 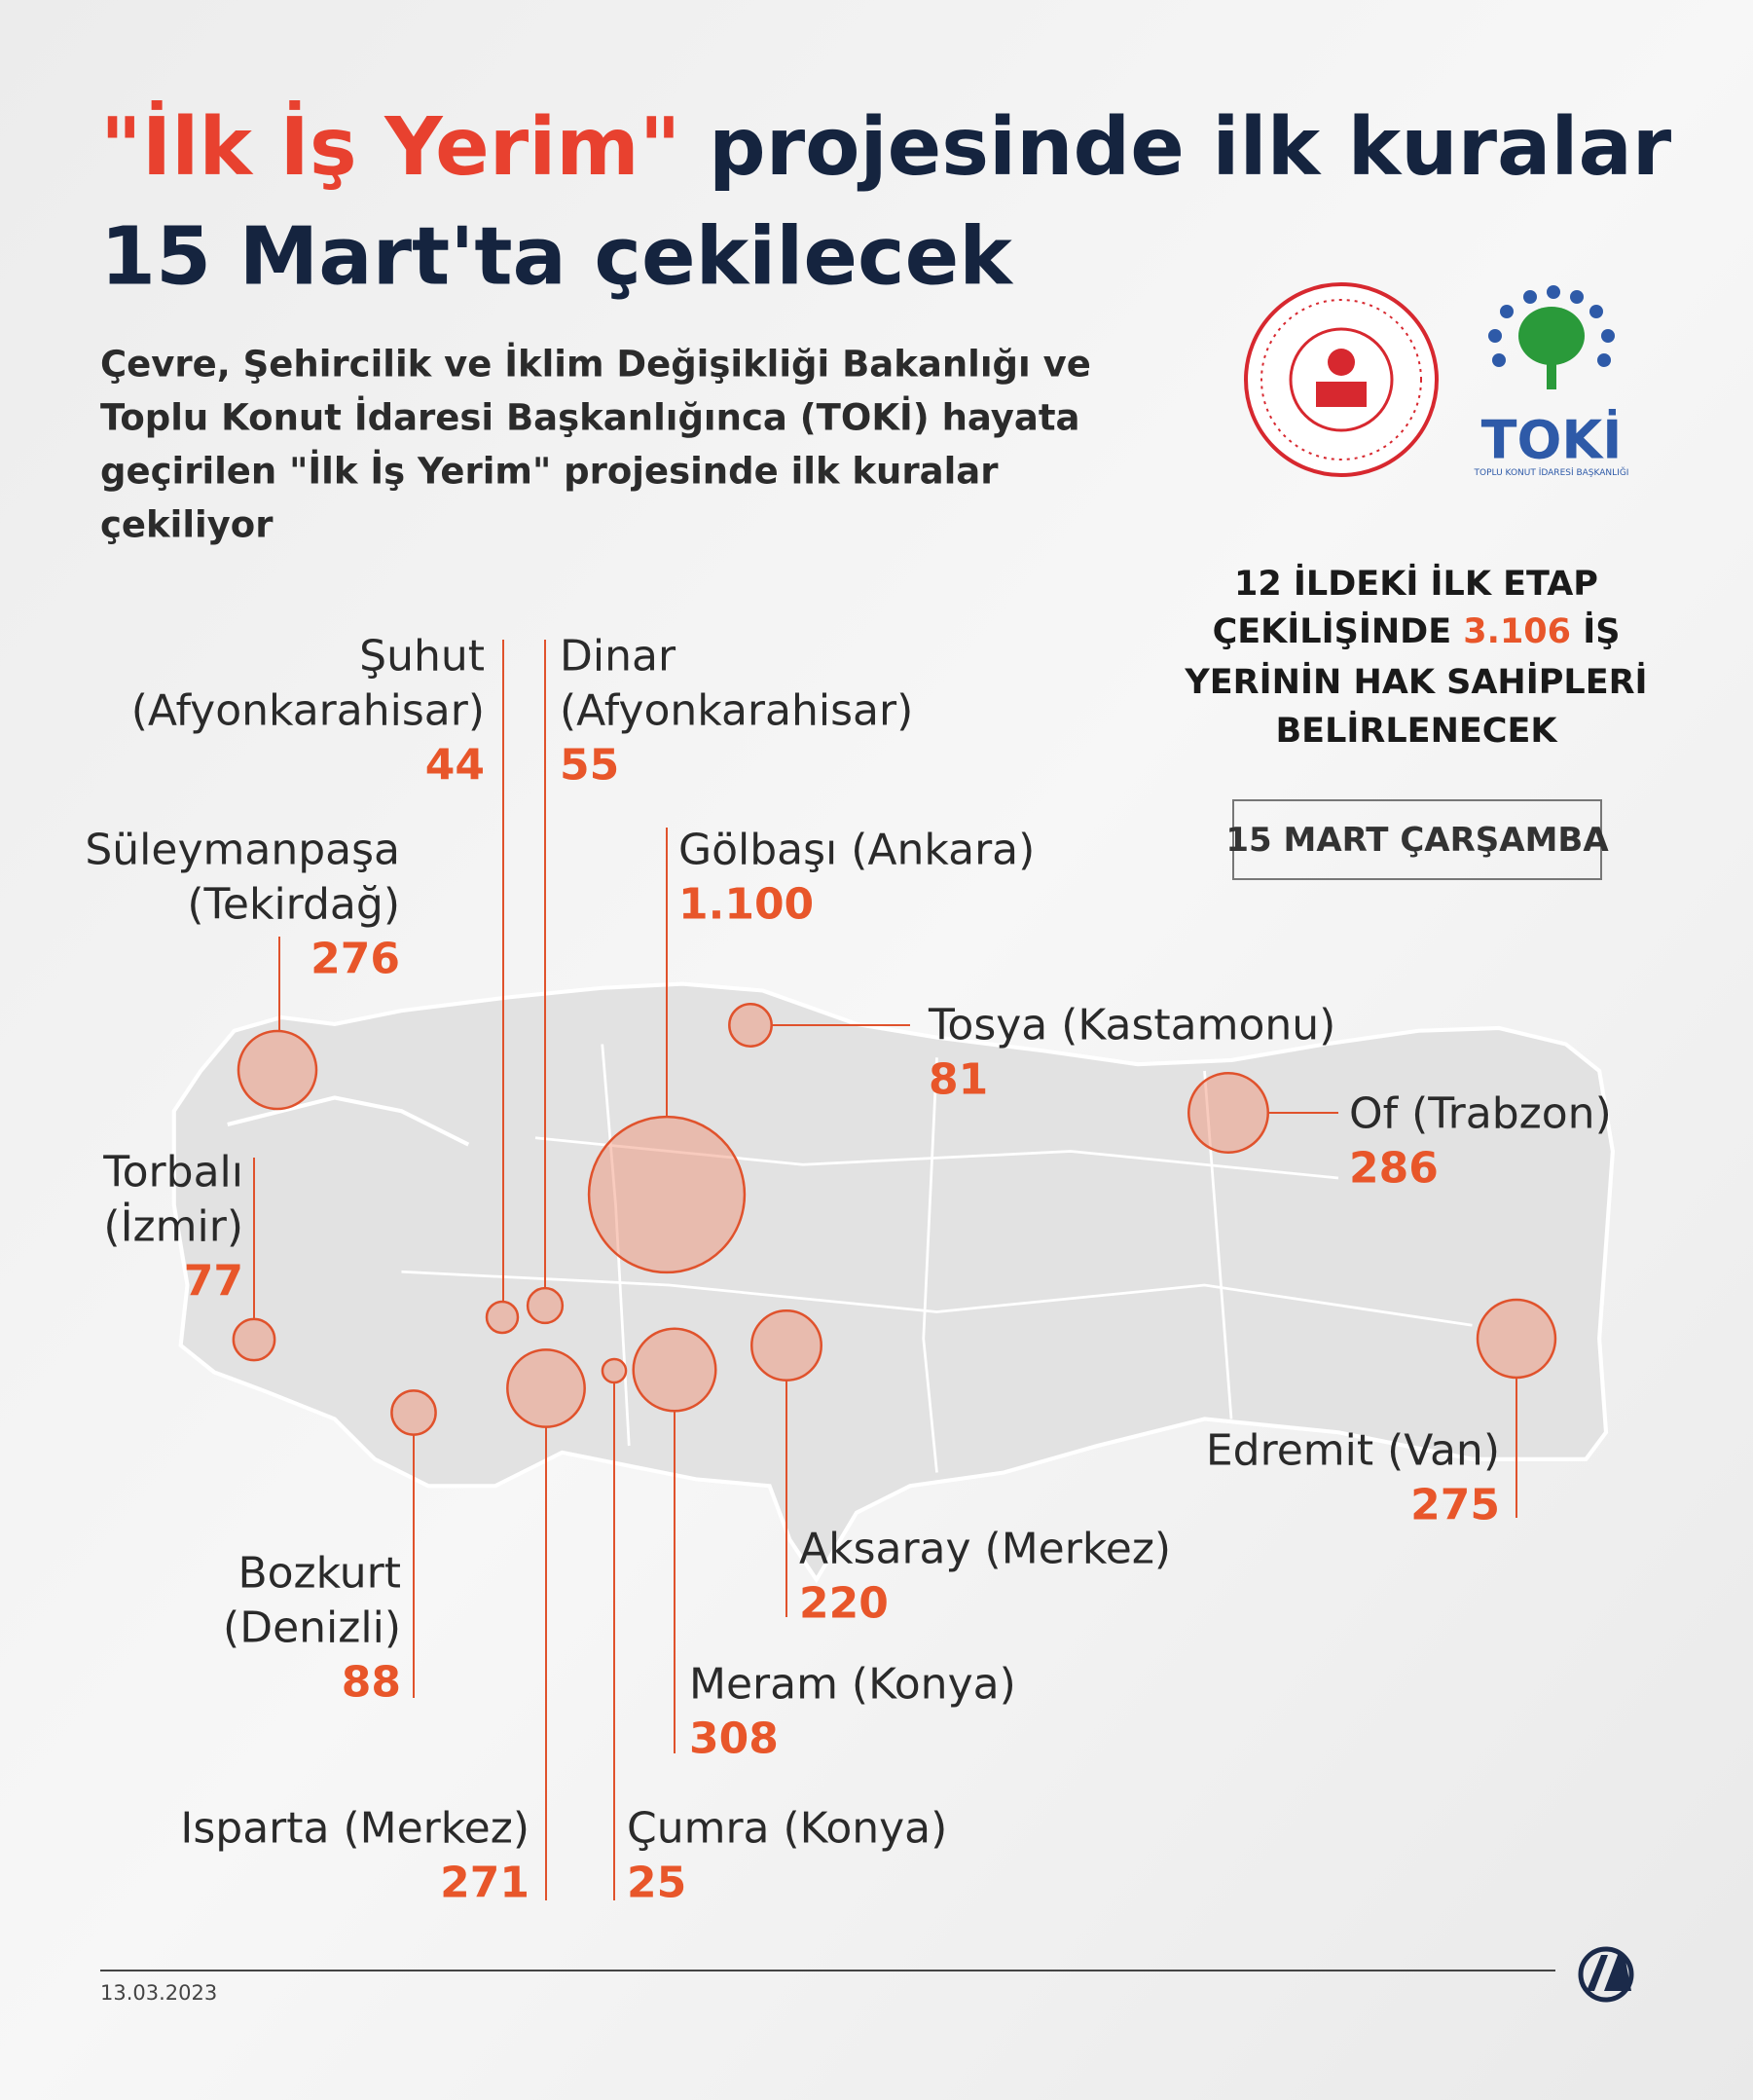 I want to click on location-name: Dinar, so click(x=618, y=657).